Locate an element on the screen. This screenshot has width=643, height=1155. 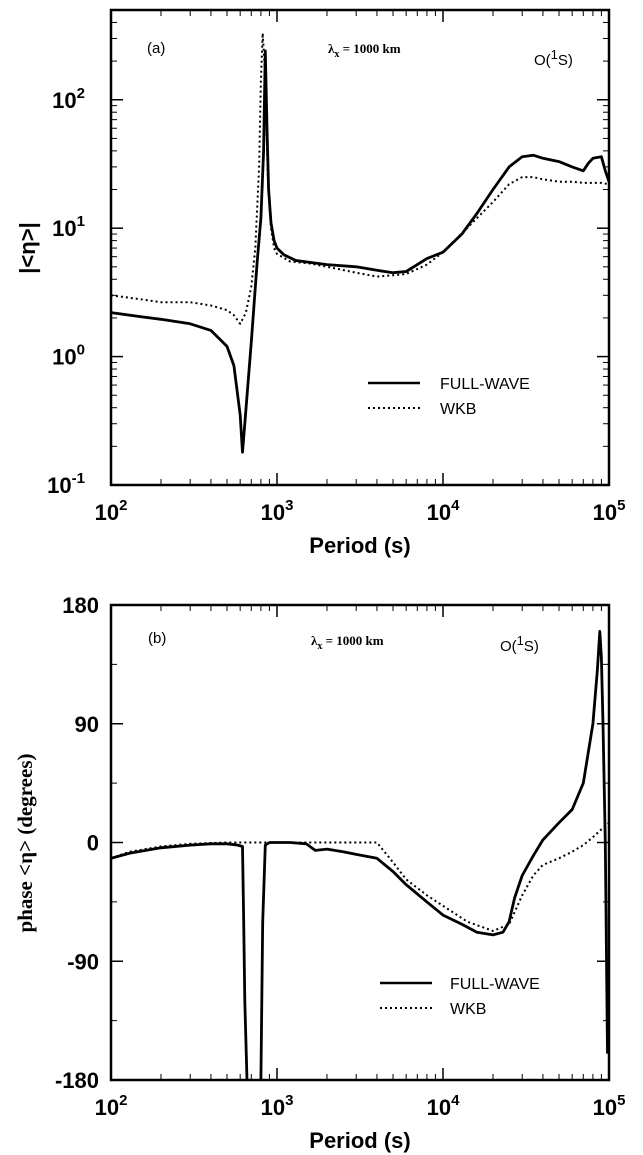
species-sup-a: 1 is located at coordinates (554, 54).